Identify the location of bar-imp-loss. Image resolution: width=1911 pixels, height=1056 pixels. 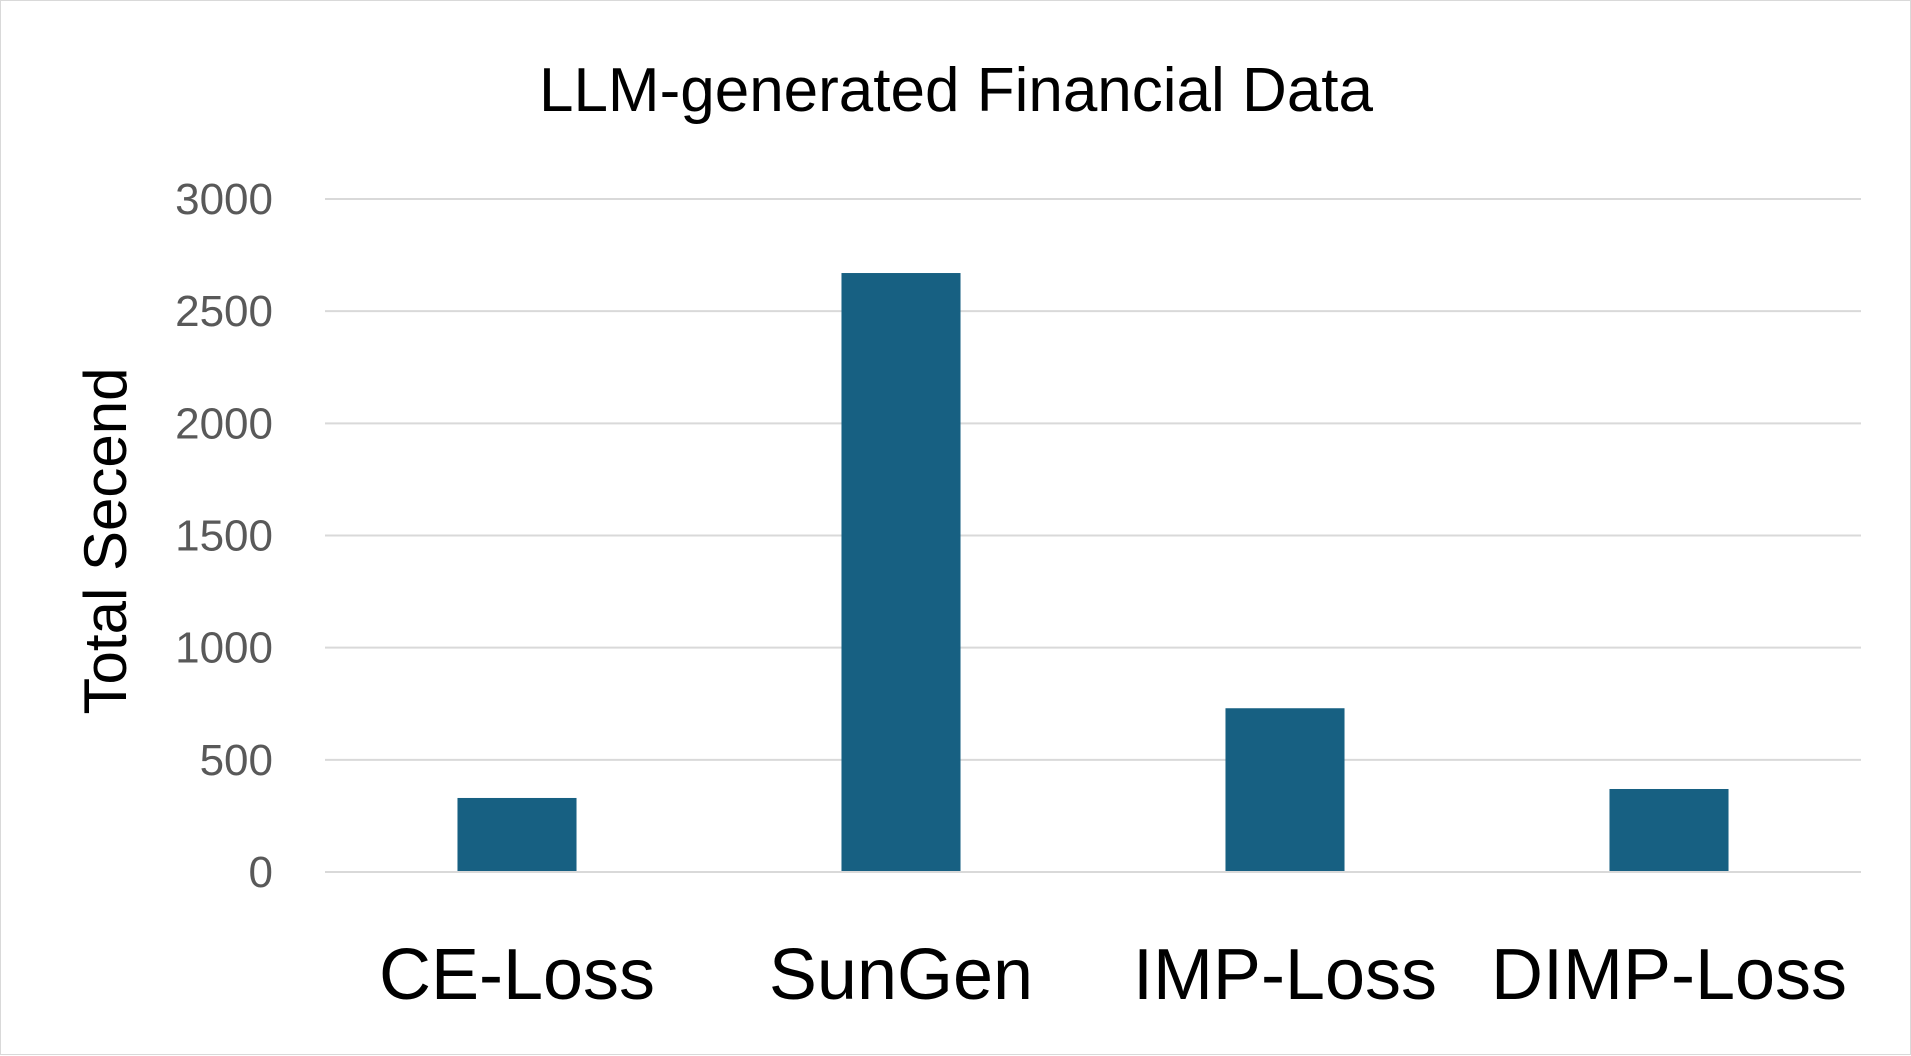
(1285, 790).